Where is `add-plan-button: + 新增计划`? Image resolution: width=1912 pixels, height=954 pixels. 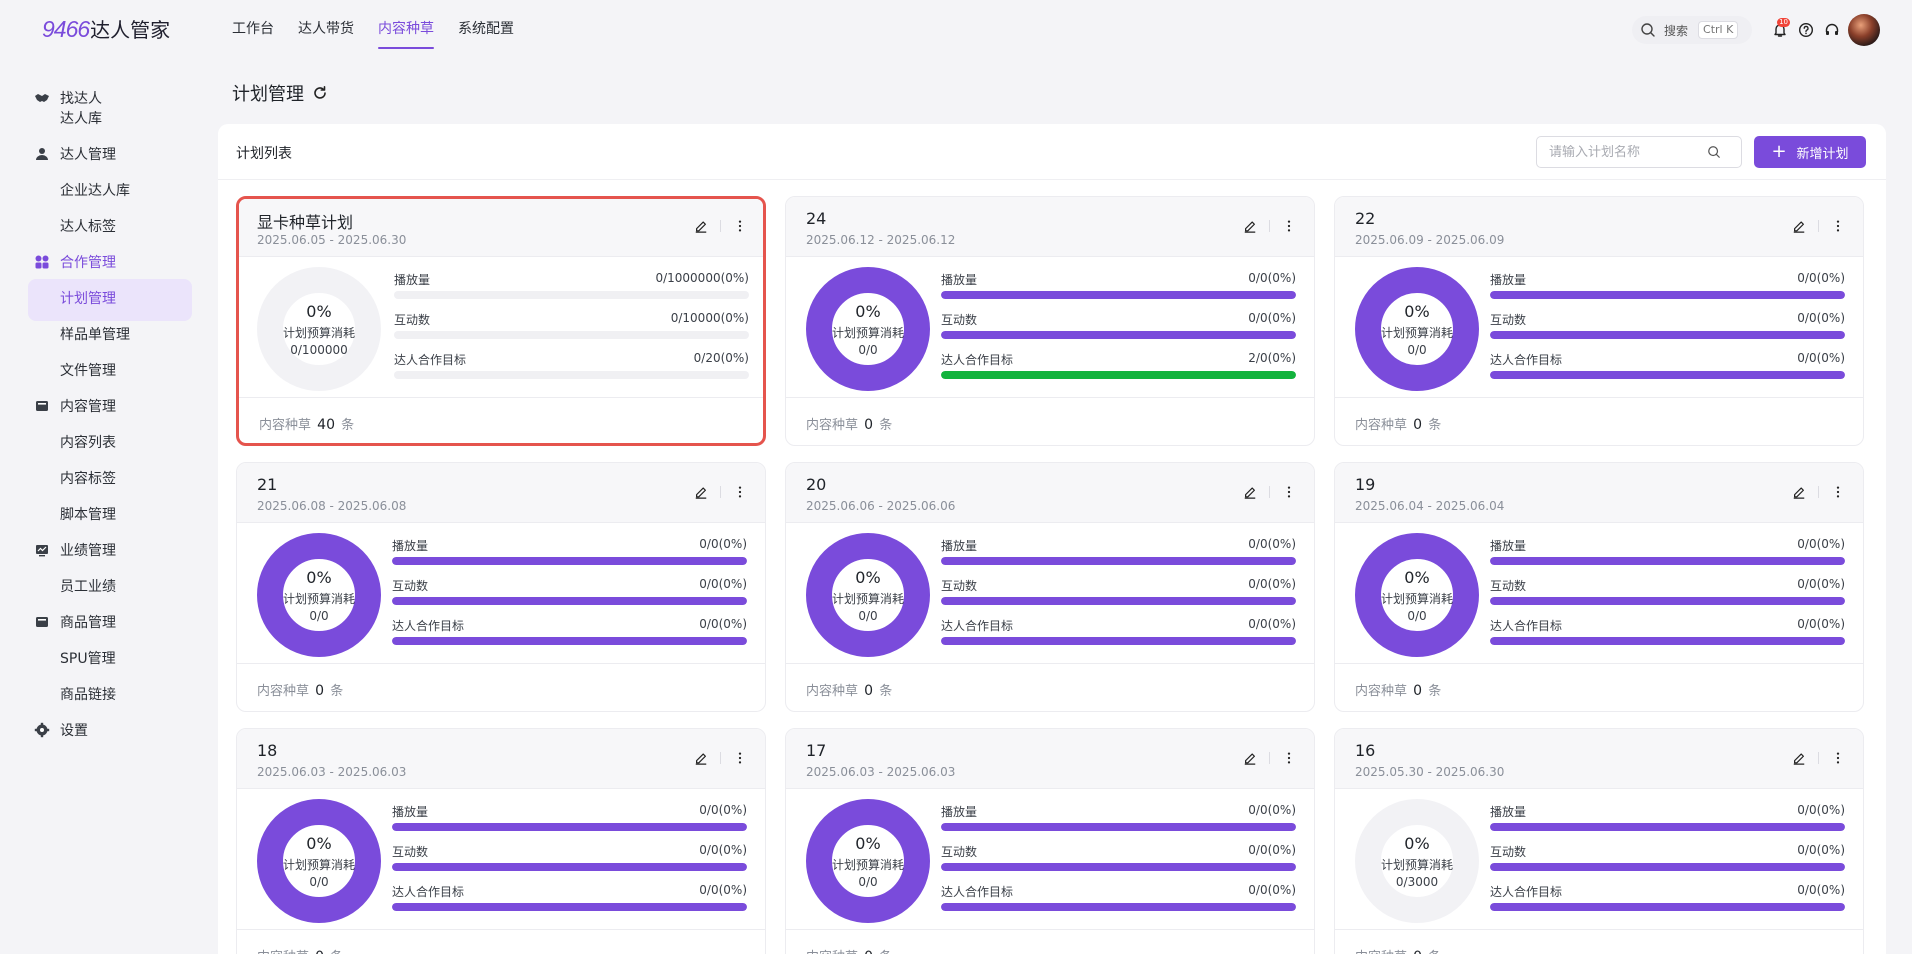
add-plan-button: + 新增计划 is located at coordinates (1810, 152).